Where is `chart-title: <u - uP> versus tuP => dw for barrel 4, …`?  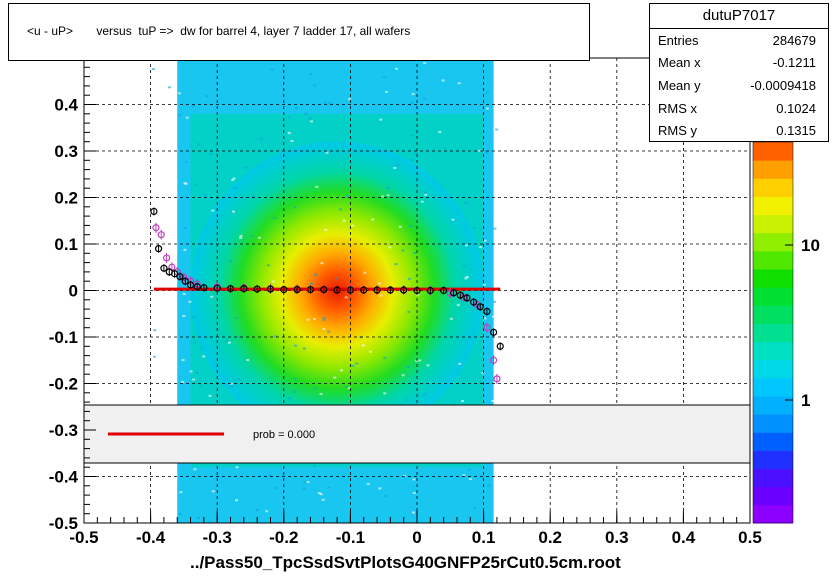 chart-title: <u - uP> versus tuP => dw for barrel 4, … is located at coordinates (219, 31).